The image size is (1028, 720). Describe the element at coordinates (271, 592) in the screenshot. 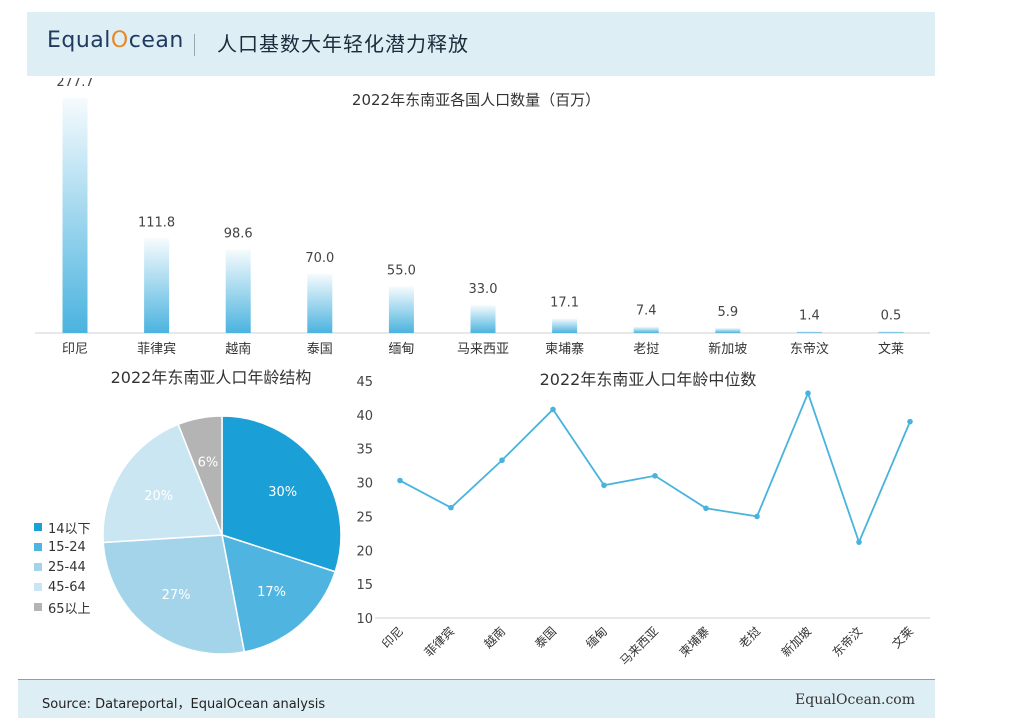

I see `pie-percent-label: 17%` at that location.